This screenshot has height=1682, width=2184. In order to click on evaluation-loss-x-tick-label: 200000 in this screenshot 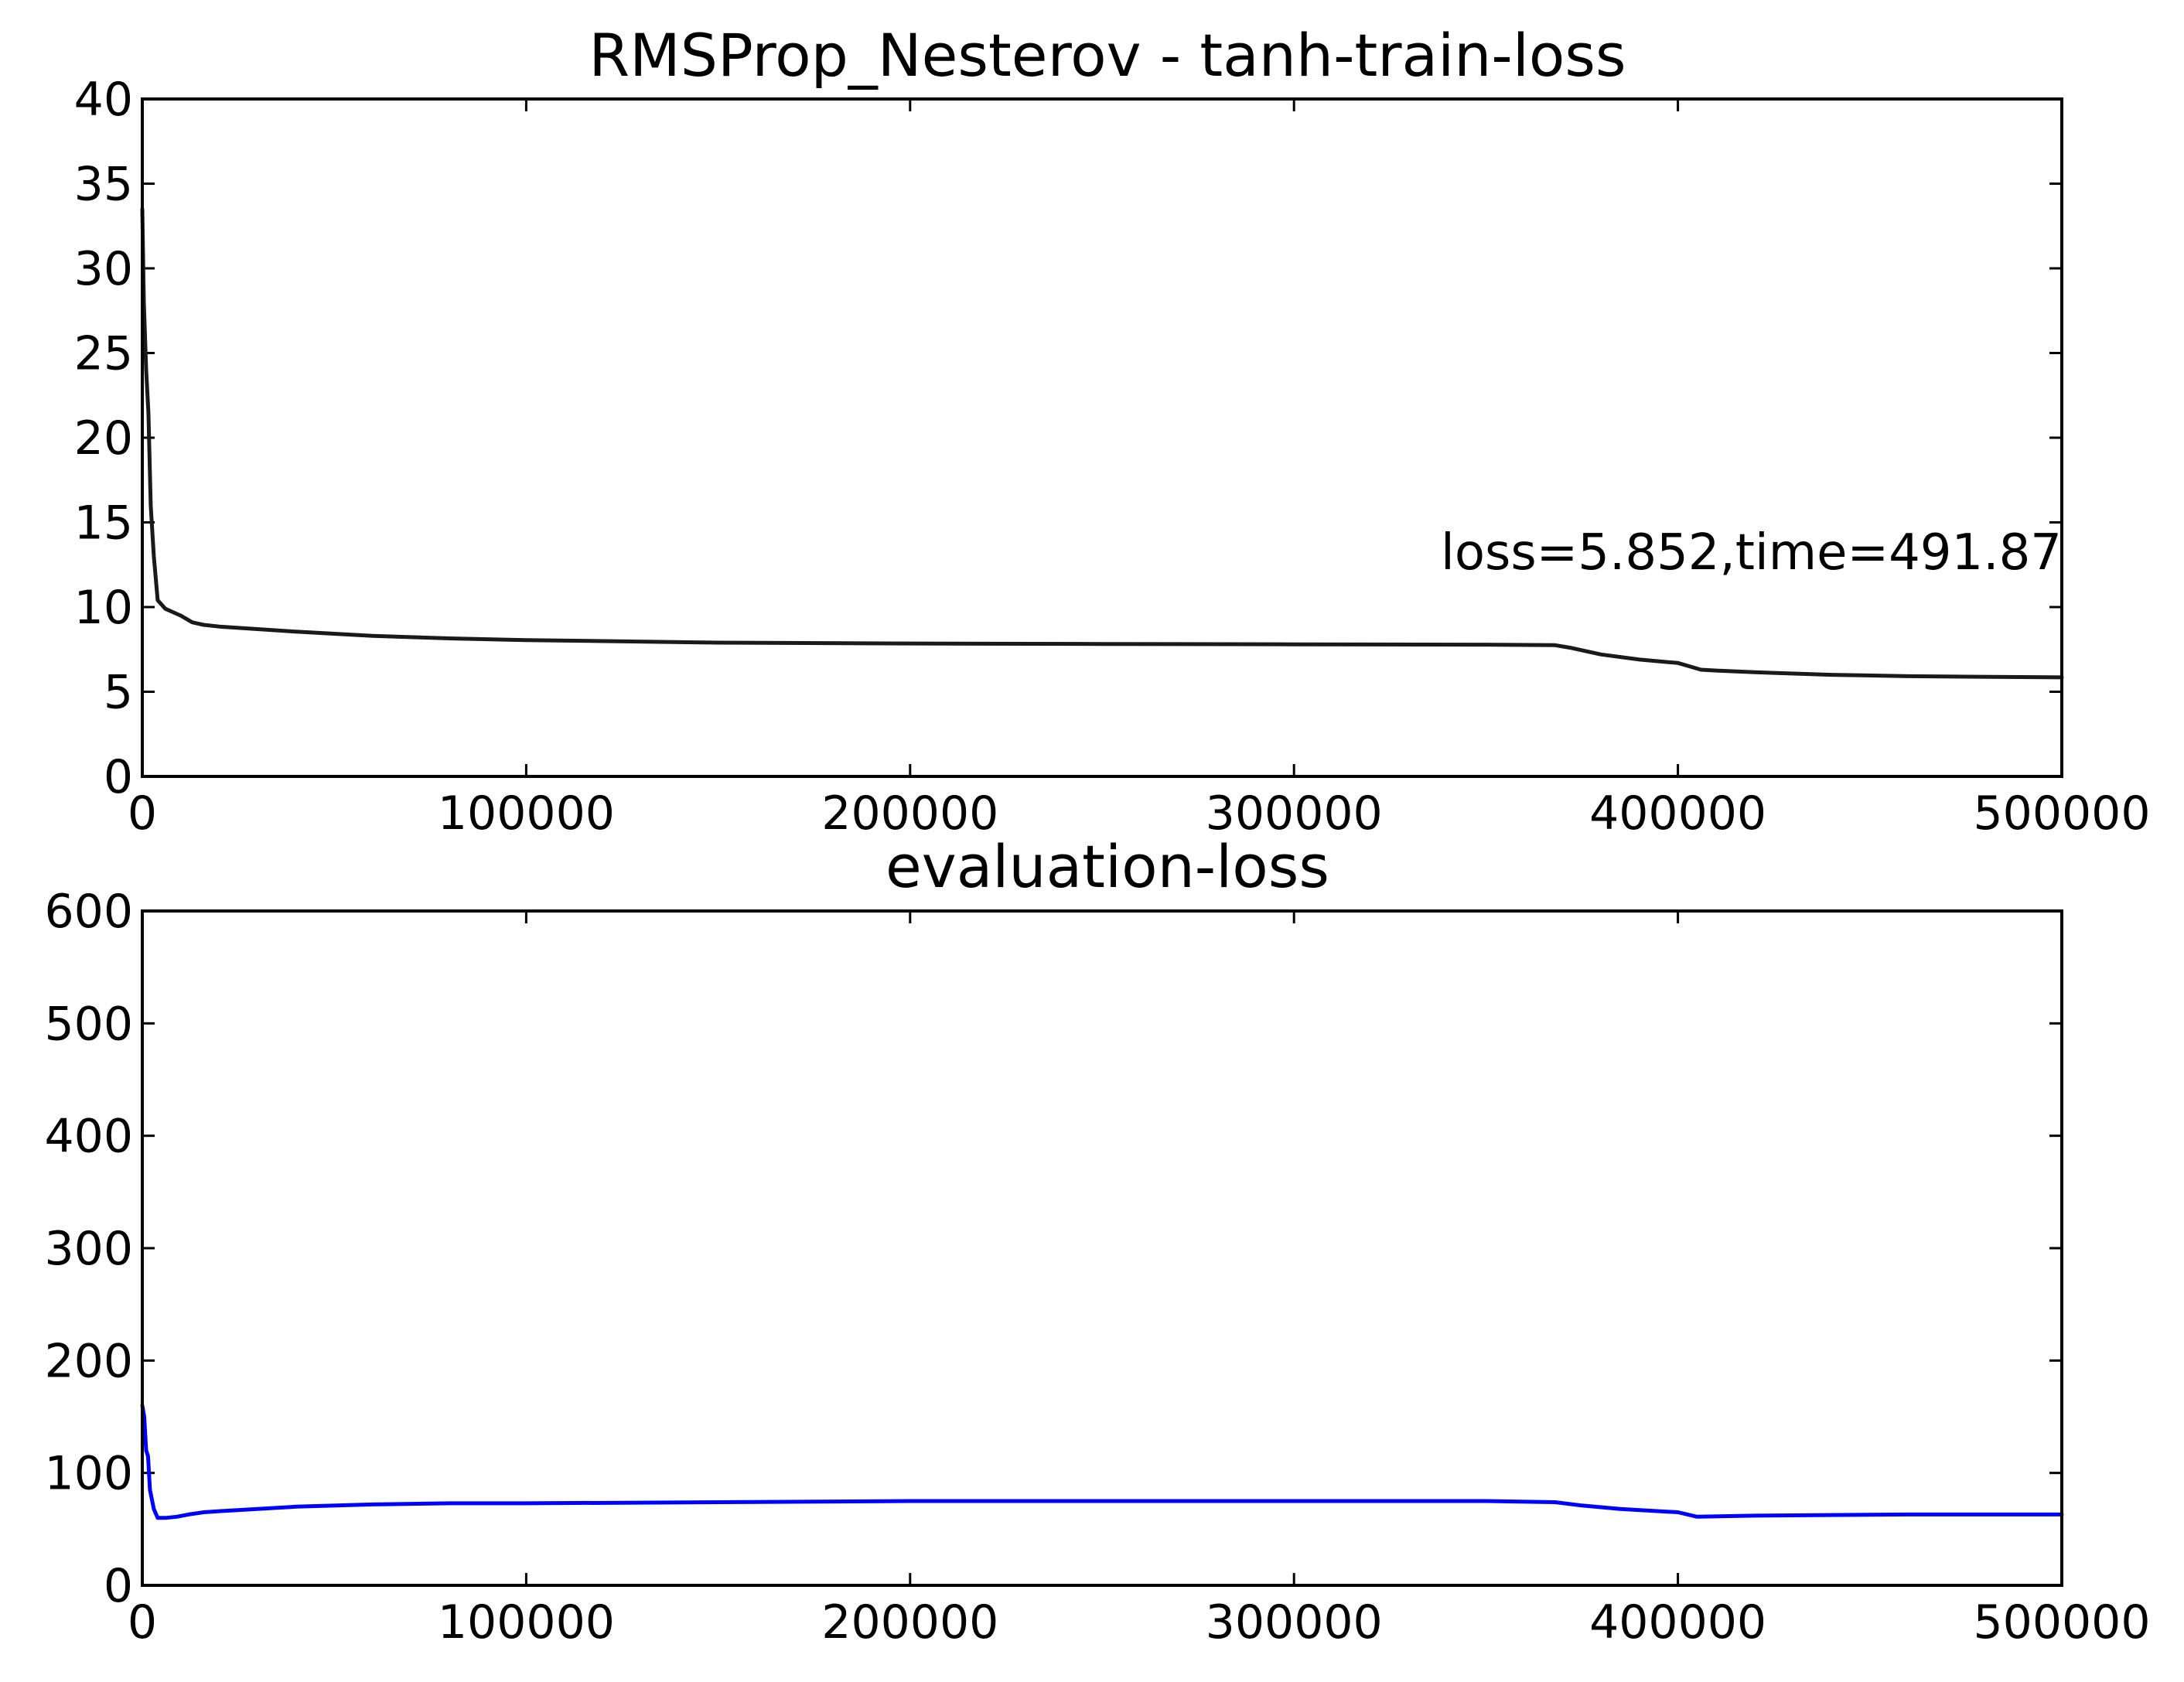, I will do `click(910, 1622)`.